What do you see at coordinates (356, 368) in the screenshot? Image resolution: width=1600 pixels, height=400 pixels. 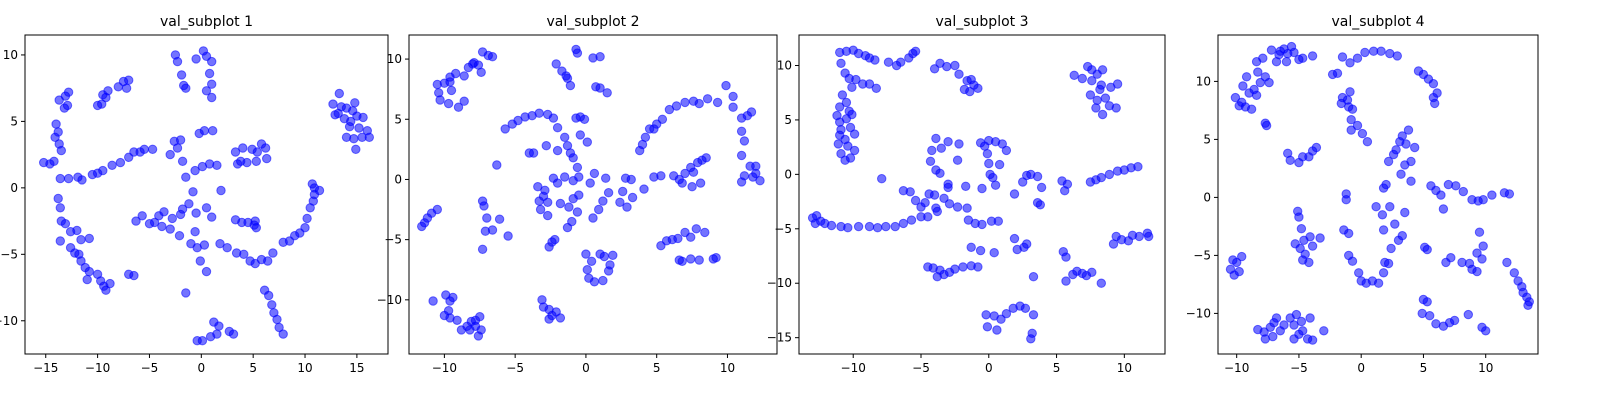 I see `x-tick-label: 15` at bounding box center [356, 368].